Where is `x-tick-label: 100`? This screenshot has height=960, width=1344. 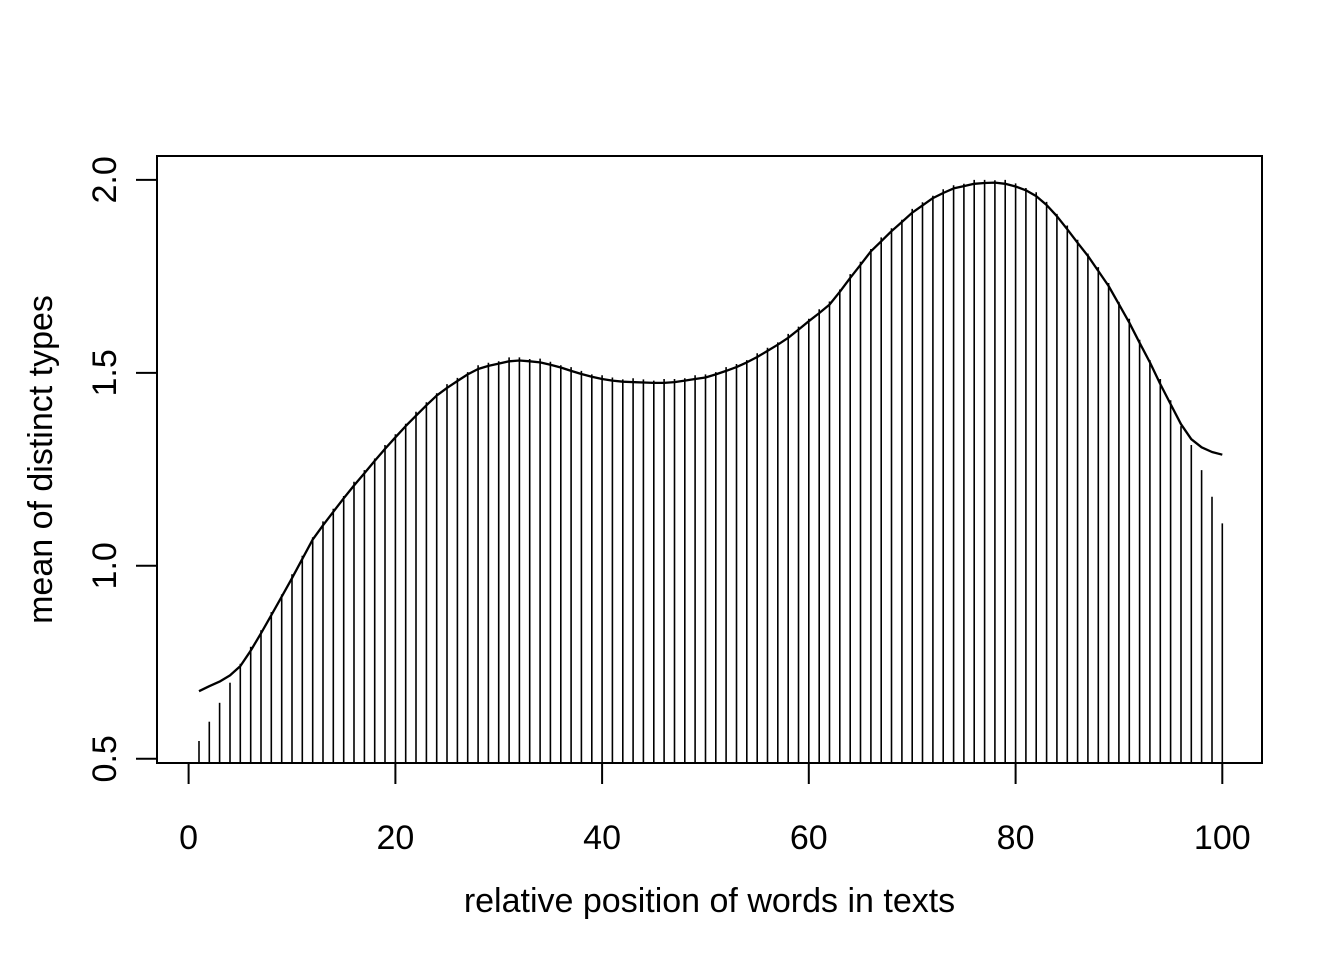 x-tick-label: 100 is located at coordinates (1222, 838).